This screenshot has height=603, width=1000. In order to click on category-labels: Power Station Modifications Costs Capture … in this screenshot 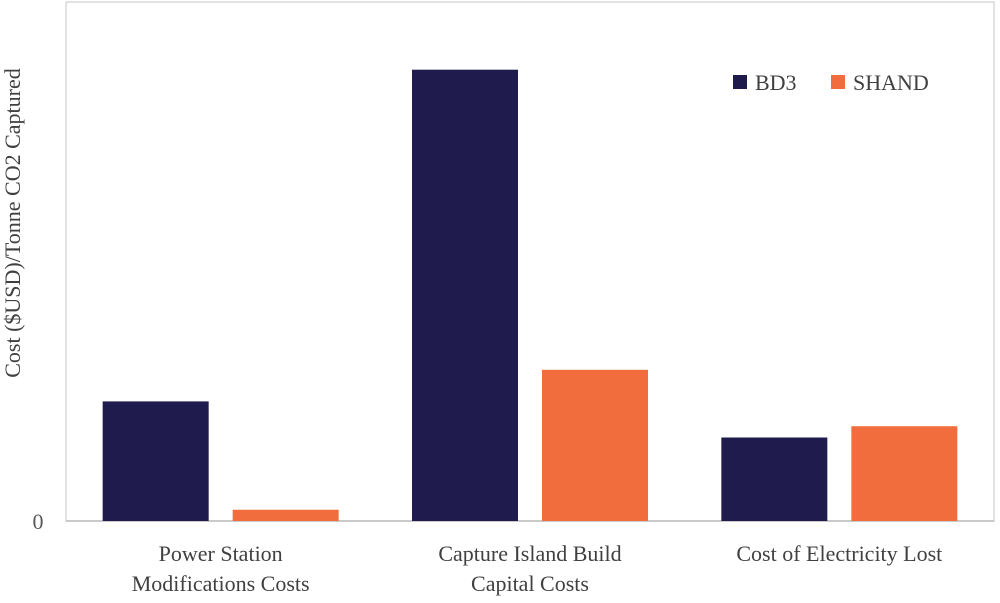, I will do `click(537, 568)`.